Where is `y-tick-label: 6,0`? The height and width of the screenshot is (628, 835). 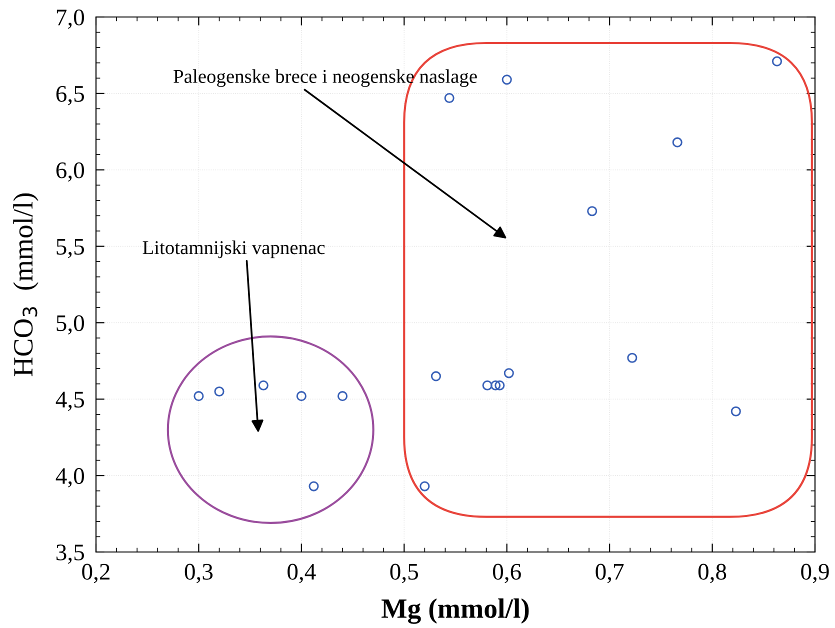 y-tick-label: 6,0 is located at coordinates (70, 172).